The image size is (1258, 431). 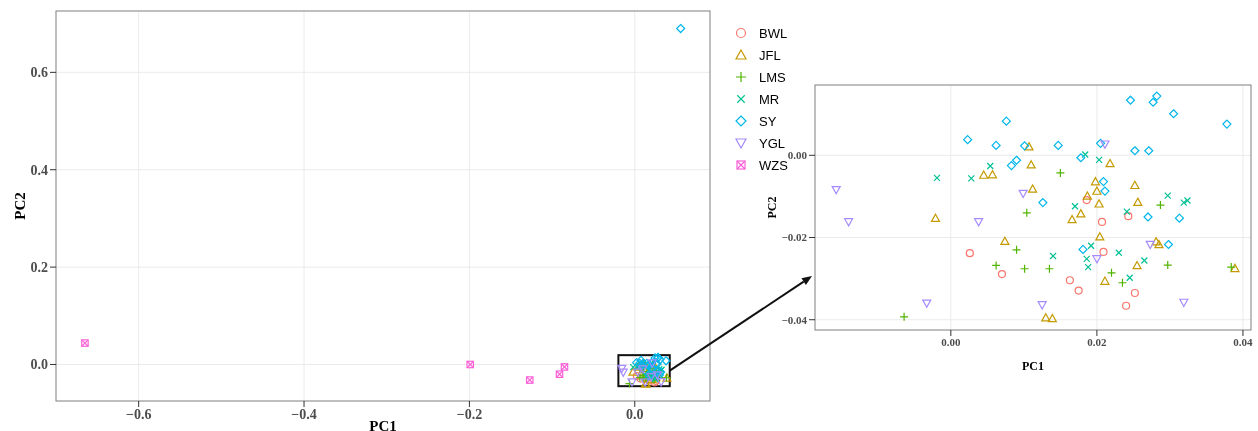 What do you see at coordinates (772, 77) in the screenshot?
I see `legend-label: LMS` at bounding box center [772, 77].